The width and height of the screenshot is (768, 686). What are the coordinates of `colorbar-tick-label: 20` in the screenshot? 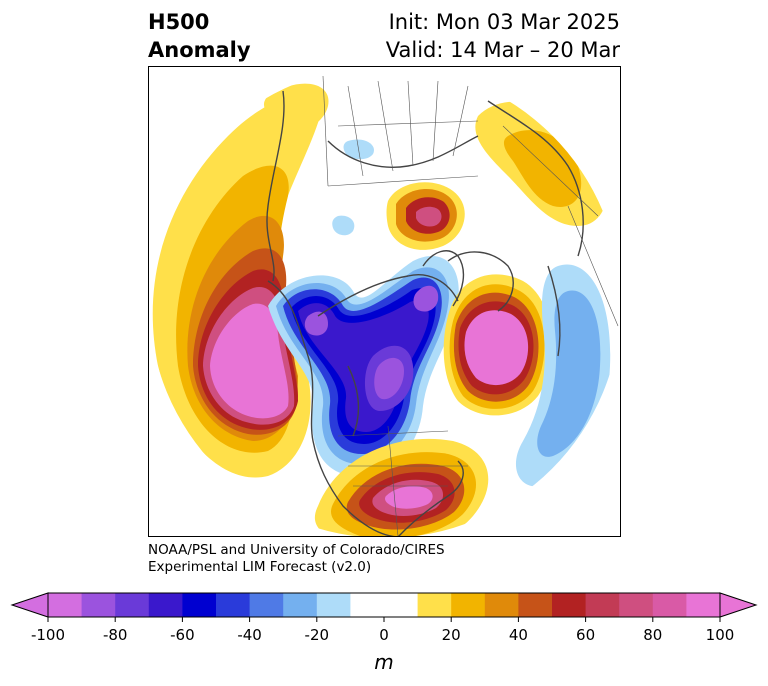 It's located at (451, 635).